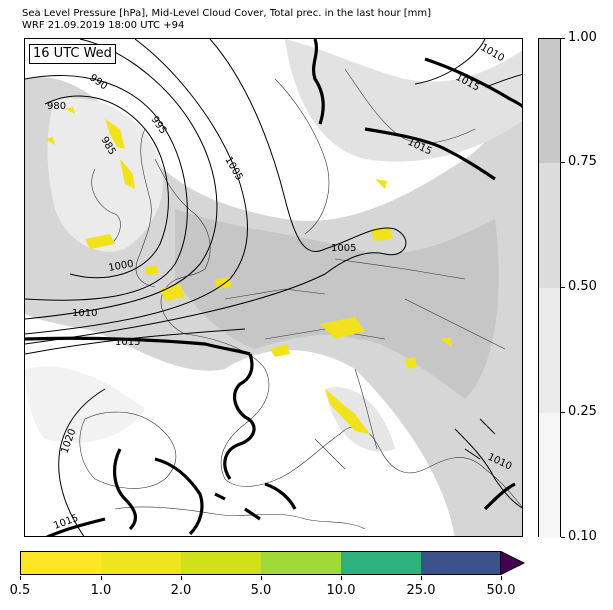 The image size is (613, 610). I want to click on precip-tick-label: 10.0, so click(341, 590).